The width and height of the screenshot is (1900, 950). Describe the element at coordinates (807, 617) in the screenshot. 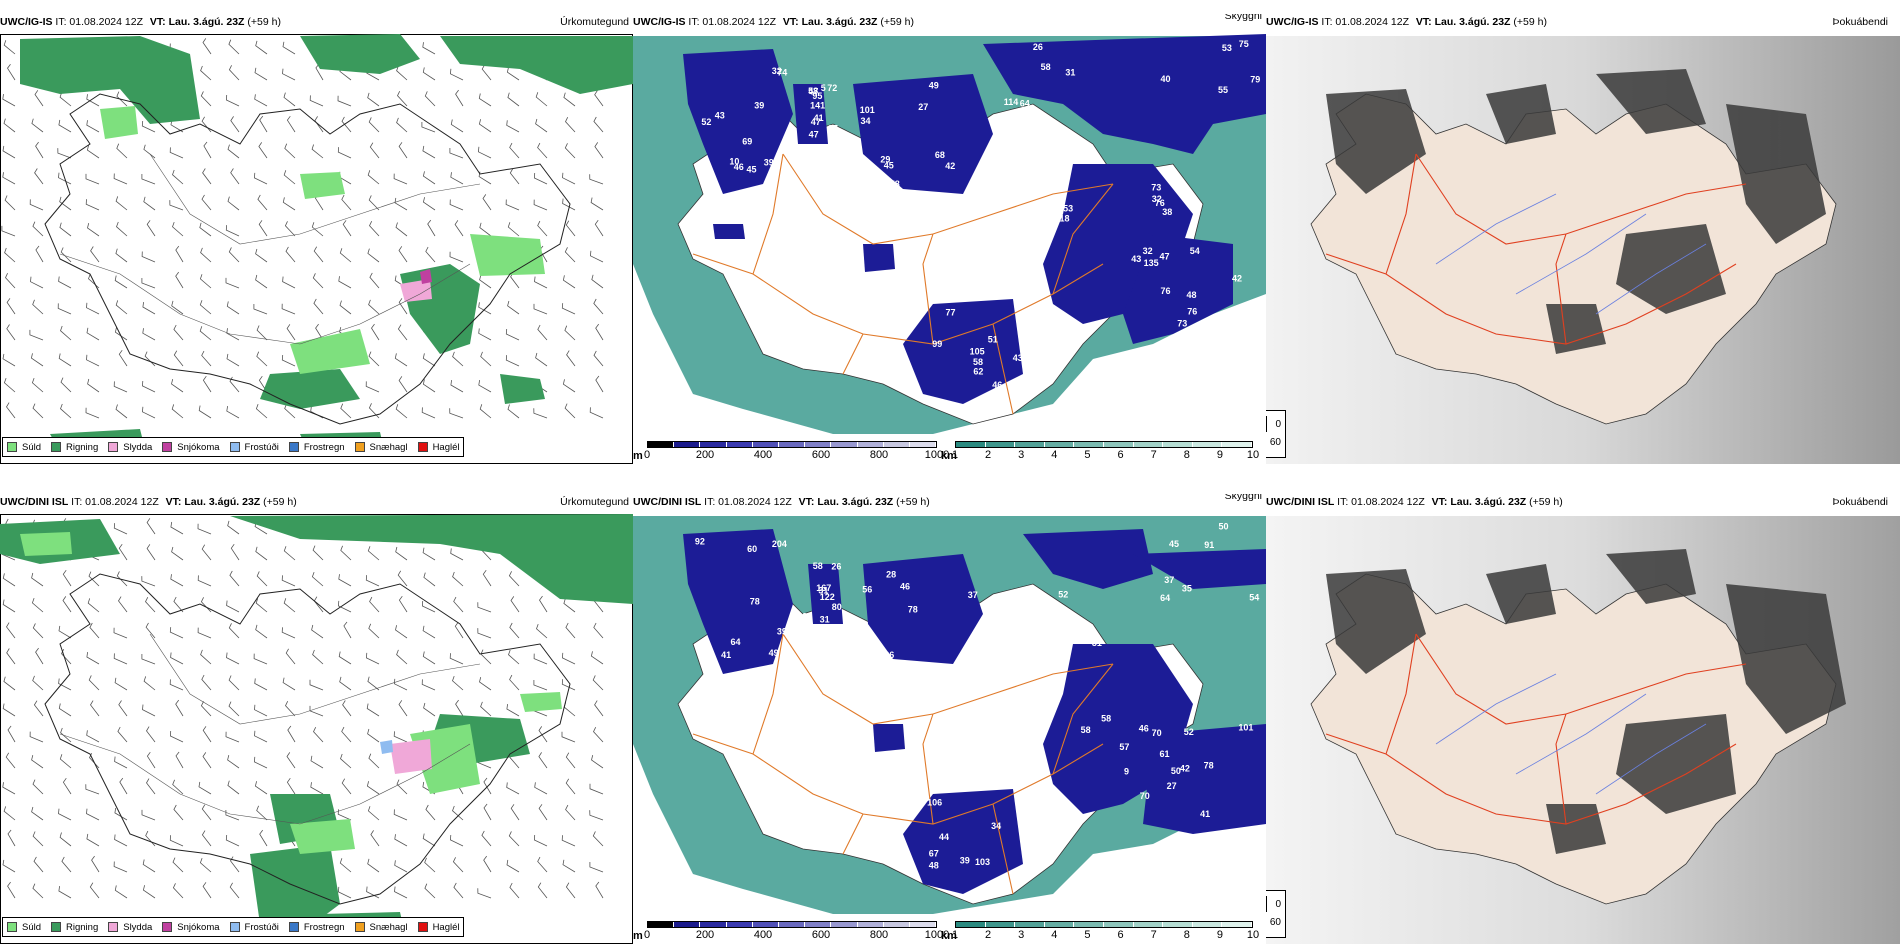

I see `cloud-base-label: 33` at that location.